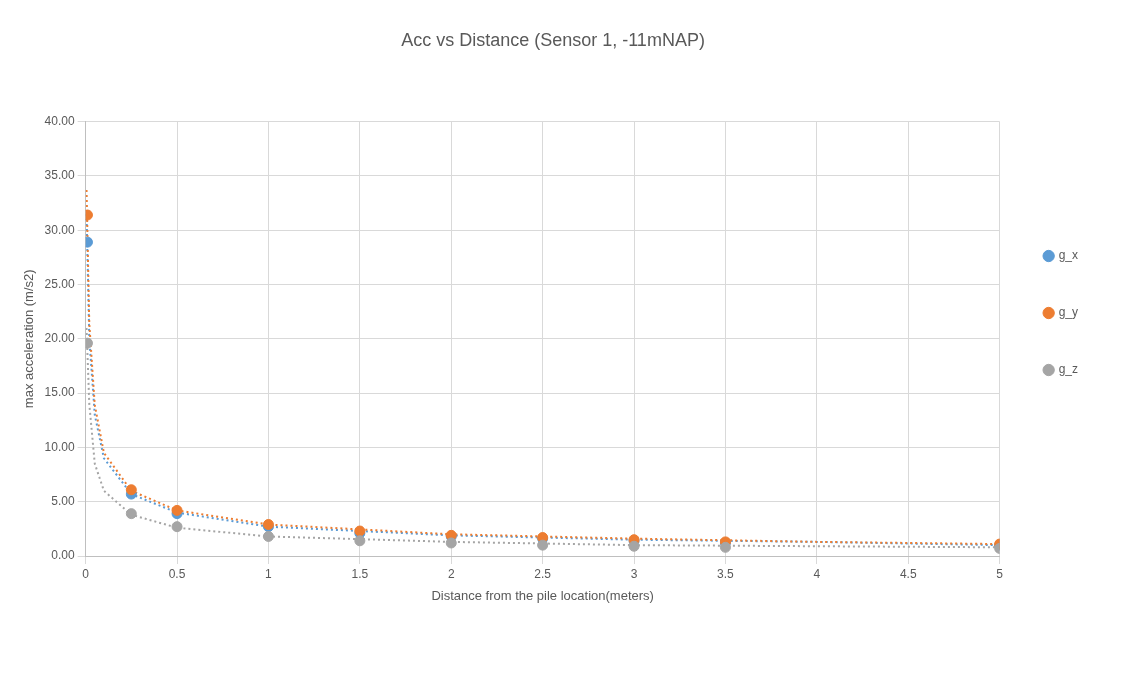 The width and height of the screenshot is (1136, 678). Describe the element at coordinates (59, 392) in the screenshot. I see `y-tick-label: 15.00` at that location.